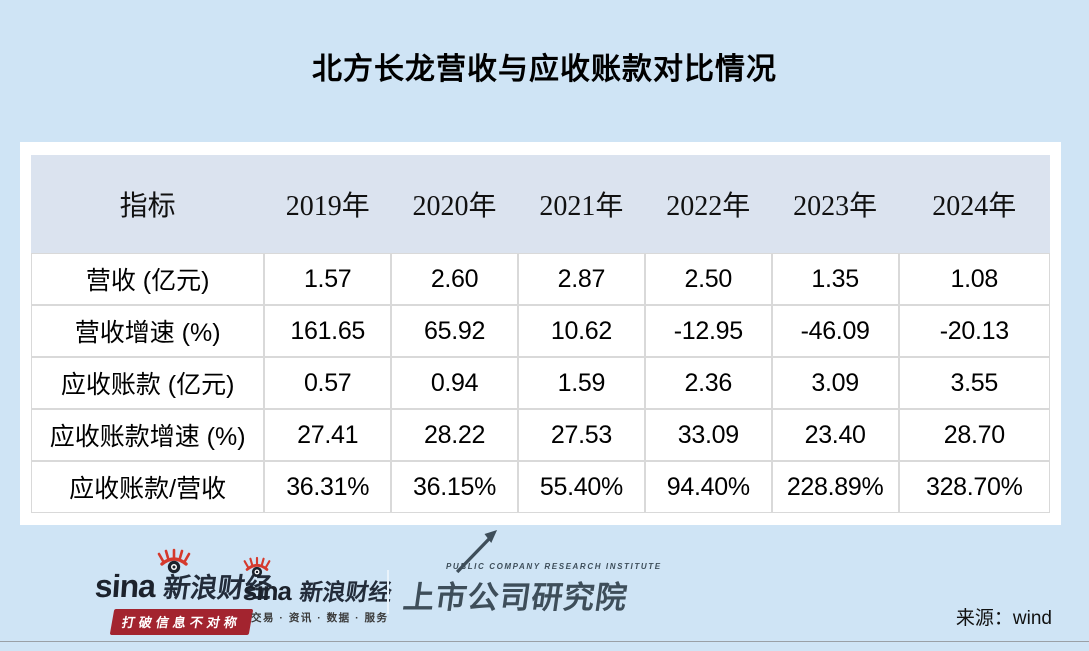 Image resolution: width=1089 pixels, height=651 pixels. I want to click on arrow-icon, so click(476, 552).